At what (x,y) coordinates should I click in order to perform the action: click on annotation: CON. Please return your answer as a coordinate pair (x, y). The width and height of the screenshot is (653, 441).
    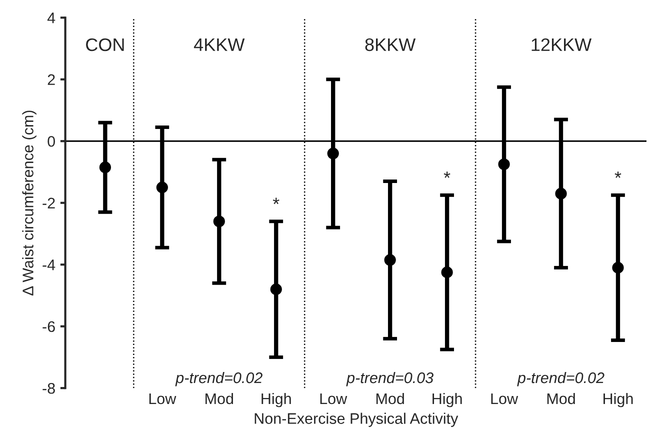
    Looking at the image, I should click on (105, 45).